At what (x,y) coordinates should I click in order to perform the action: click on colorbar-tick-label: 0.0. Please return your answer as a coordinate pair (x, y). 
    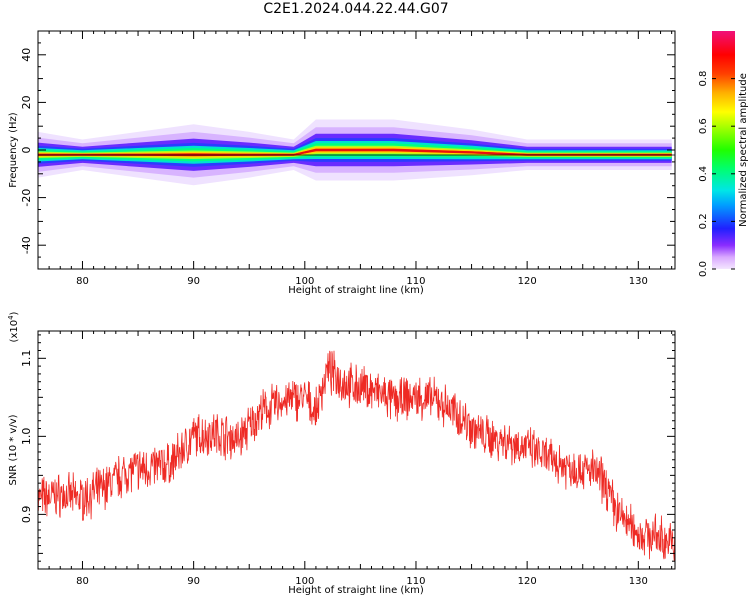
    Looking at the image, I should click on (703, 269).